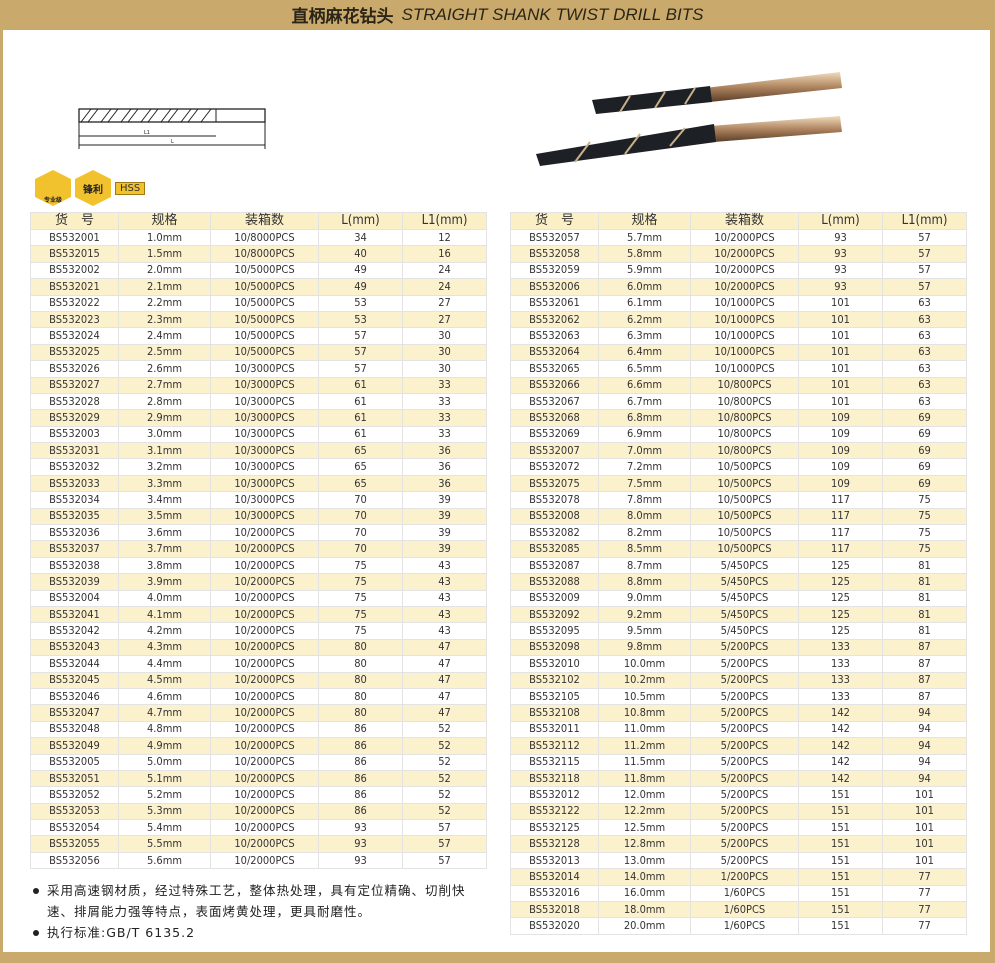  I want to click on cell-item-no: BS532112, so click(554, 746).